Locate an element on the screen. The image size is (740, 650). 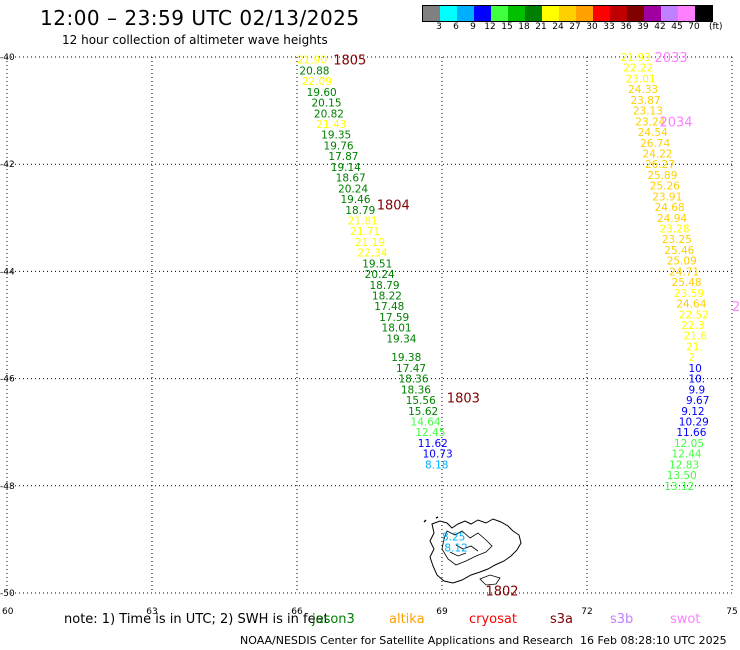
wave-height-value: 24.54 is located at coordinates (653, 133).